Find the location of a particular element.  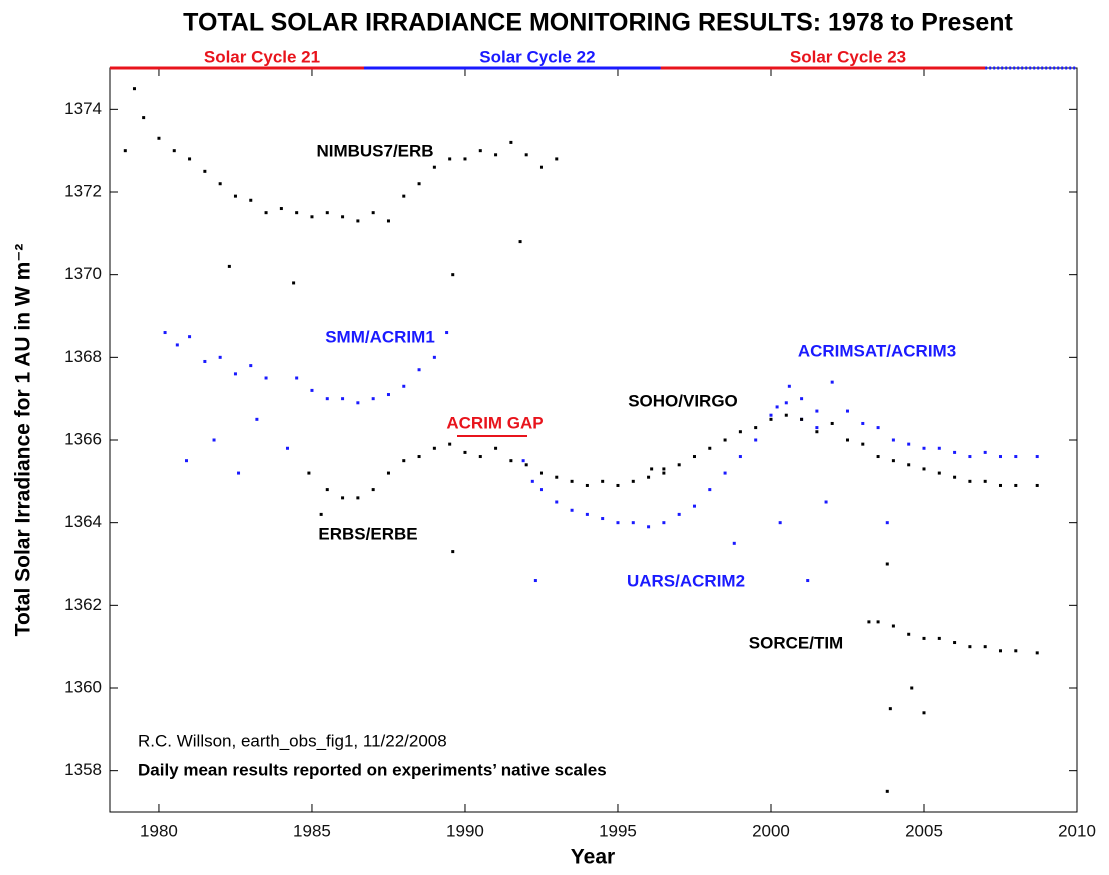

series-label: SOHO/VIRGO is located at coordinates (683, 400).